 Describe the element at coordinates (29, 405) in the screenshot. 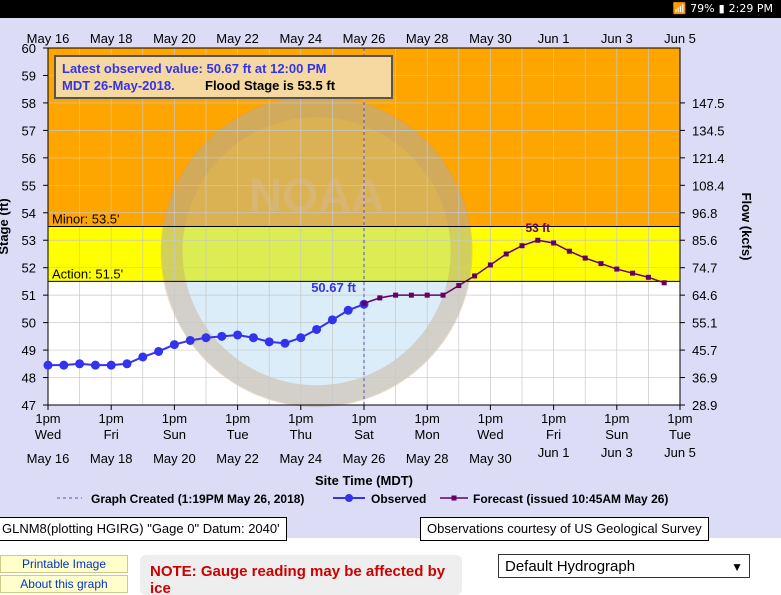

I see `y-tick-label: 47` at that location.